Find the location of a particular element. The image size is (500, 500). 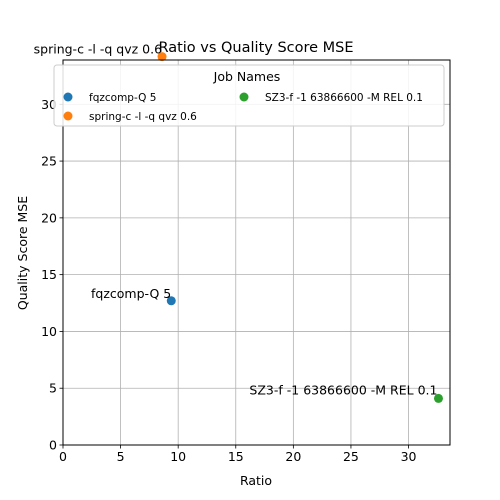

x-tick-label: 25 is located at coordinates (351, 456).